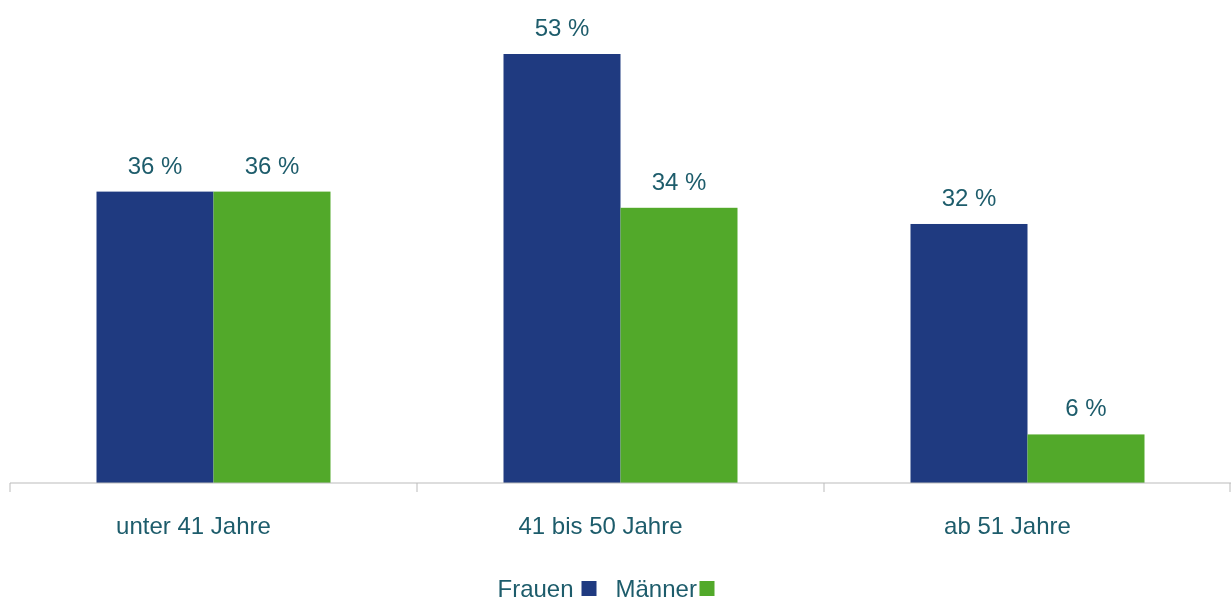 This screenshot has width=1231, height=601. Describe the element at coordinates (600, 525) in the screenshot. I see `x-tick-label: 41 bis 50 Jahre` at that location.